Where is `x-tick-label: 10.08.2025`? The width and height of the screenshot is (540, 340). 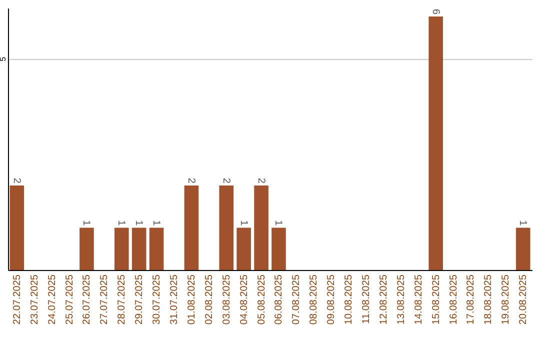
x-tick-label: 10.08.2025 is located at coordinates (349, 299).